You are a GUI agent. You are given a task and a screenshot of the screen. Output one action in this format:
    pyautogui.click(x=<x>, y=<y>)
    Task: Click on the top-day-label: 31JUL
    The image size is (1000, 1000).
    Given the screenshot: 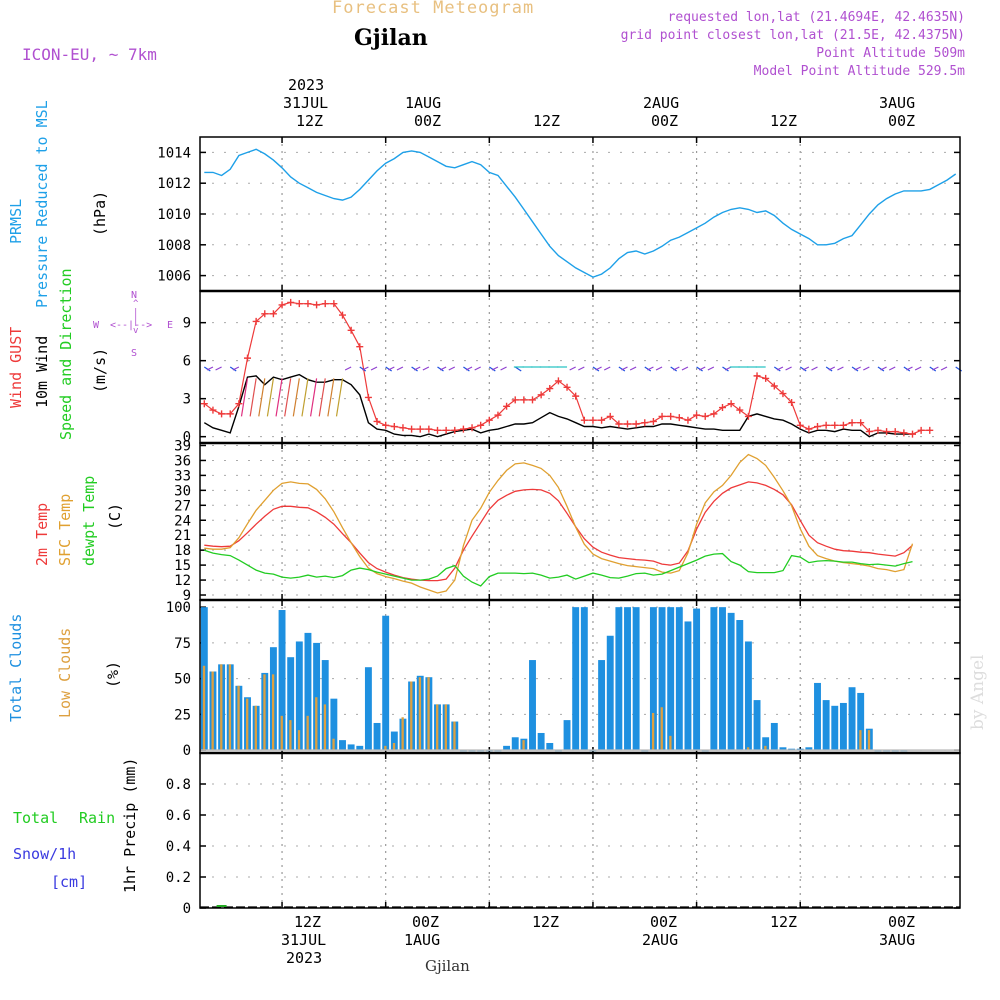 What is the action you would take?
    pyautogui.click(x=306, y=103)
    